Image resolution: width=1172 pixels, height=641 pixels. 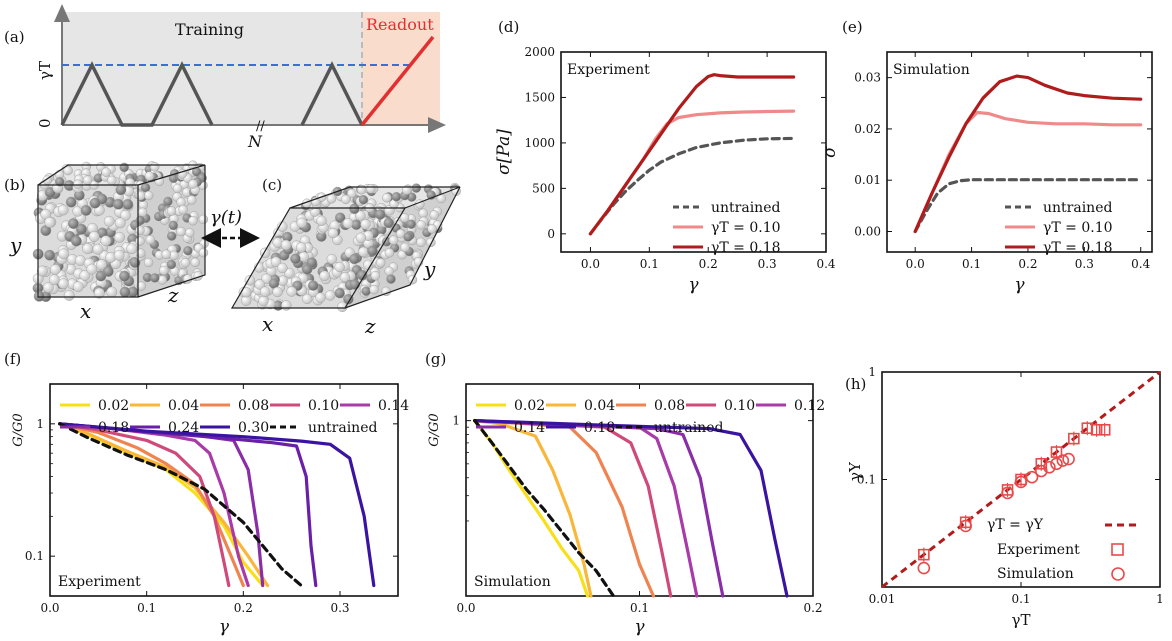 I want to click on y-tick-label: 0, so click(x=551, y=234).